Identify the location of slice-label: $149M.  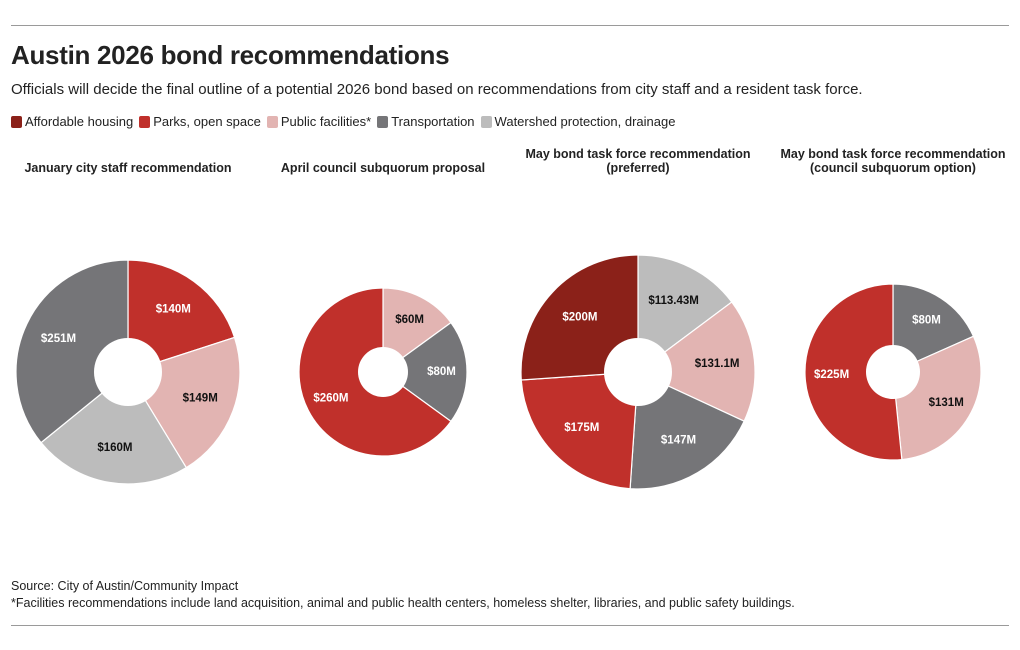
(200, 399).